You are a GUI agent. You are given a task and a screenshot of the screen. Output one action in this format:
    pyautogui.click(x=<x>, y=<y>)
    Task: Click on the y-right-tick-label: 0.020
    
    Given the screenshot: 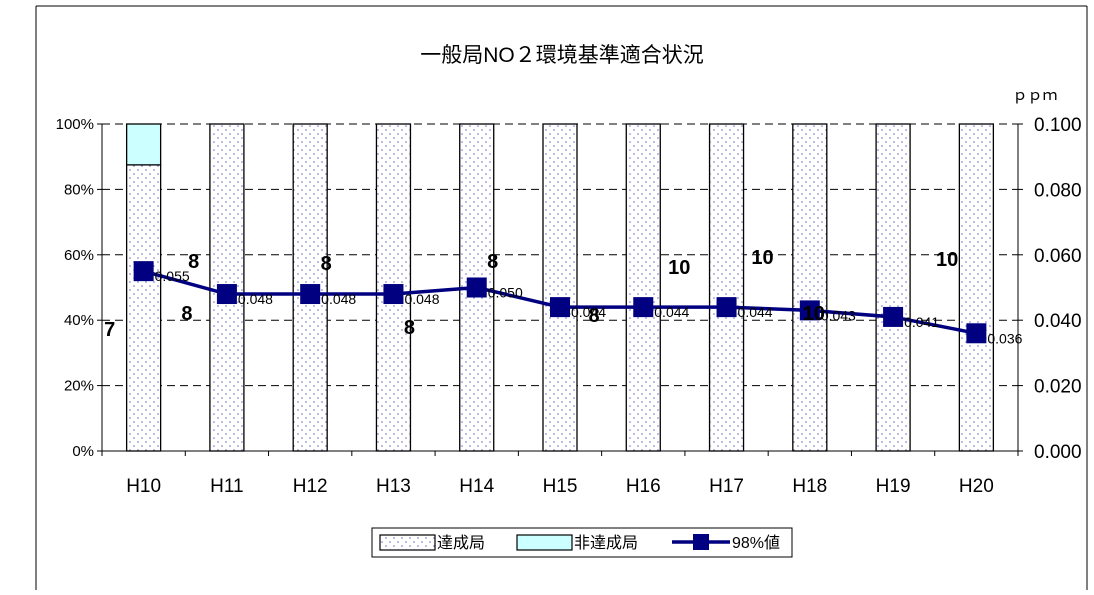 What is the action you would take?
    pyautogui.click(x=1058, y=387)
    